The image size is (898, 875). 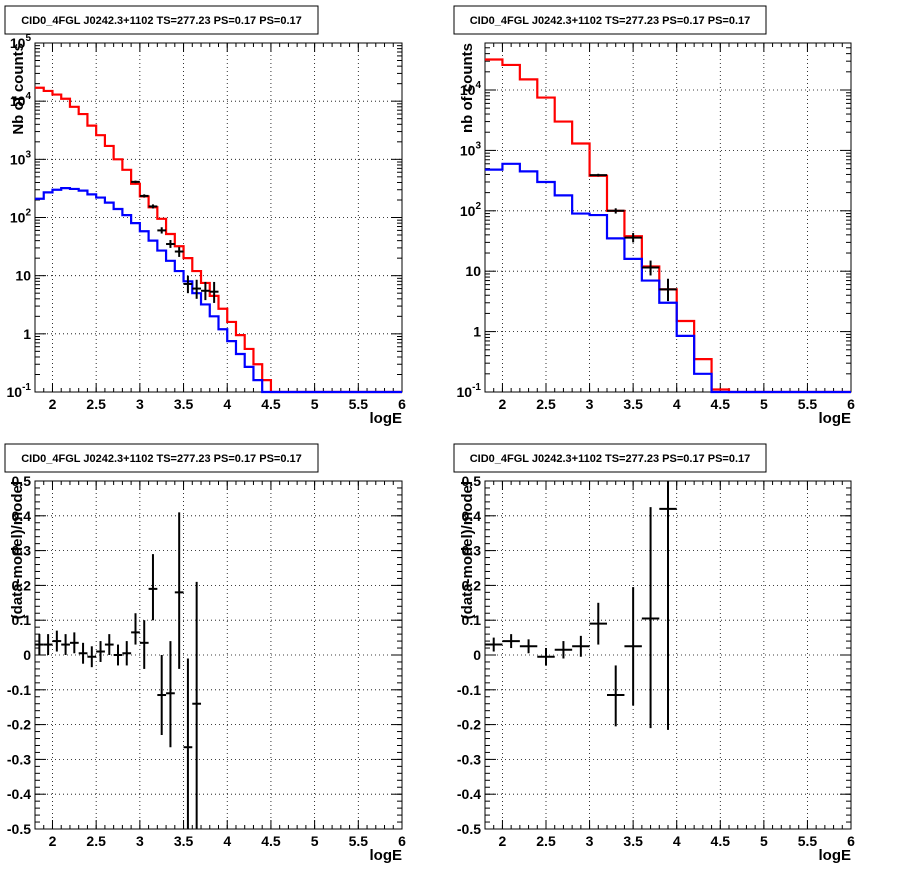 What do you see at coordinates (22, 516) in the screenshot?
I see `y-tick-label: 0.4` at bounding box center [22, 516].